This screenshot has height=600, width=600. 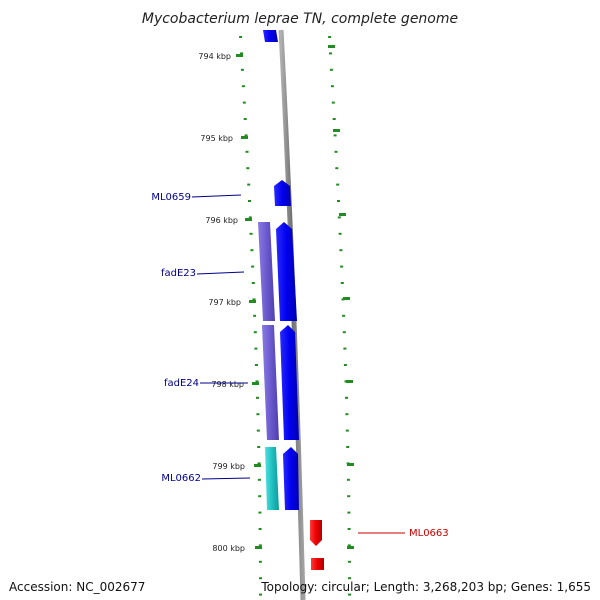 I want to click on right-major-ticks, so click(x=341, y=297).